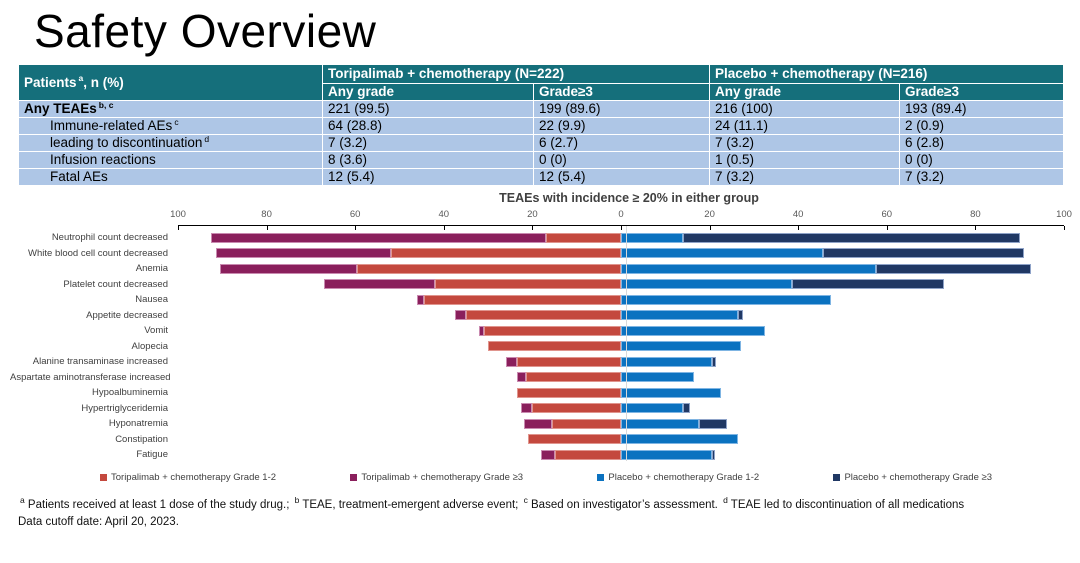 The height and width of the screenshot is (563, 1080). Describe the element at coordinates (138, 424) in the screenshot. I see `category-label: Hyponatremia` at that location.